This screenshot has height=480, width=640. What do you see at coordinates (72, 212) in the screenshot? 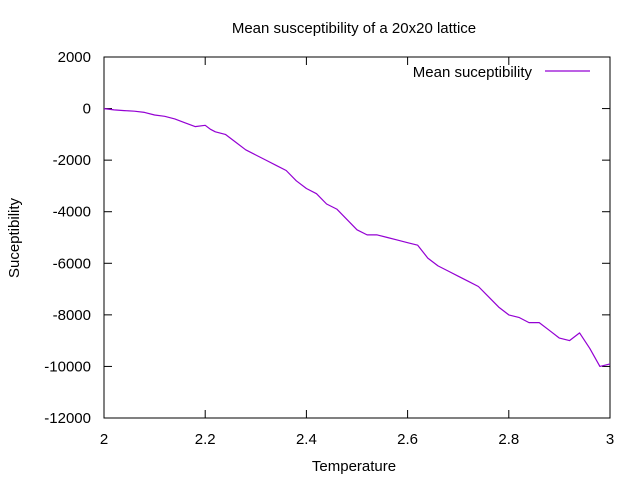
I see `y-tick-label: -4000` at bounding box center [72, 212].